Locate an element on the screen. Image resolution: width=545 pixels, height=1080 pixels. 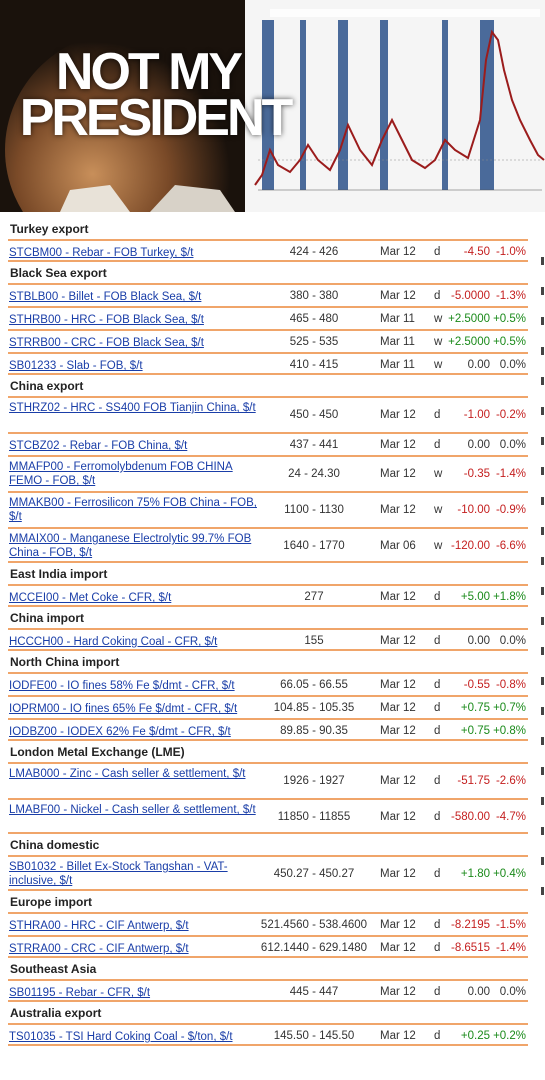
percent-change: +0.5% is located at coordinates (509, 319).